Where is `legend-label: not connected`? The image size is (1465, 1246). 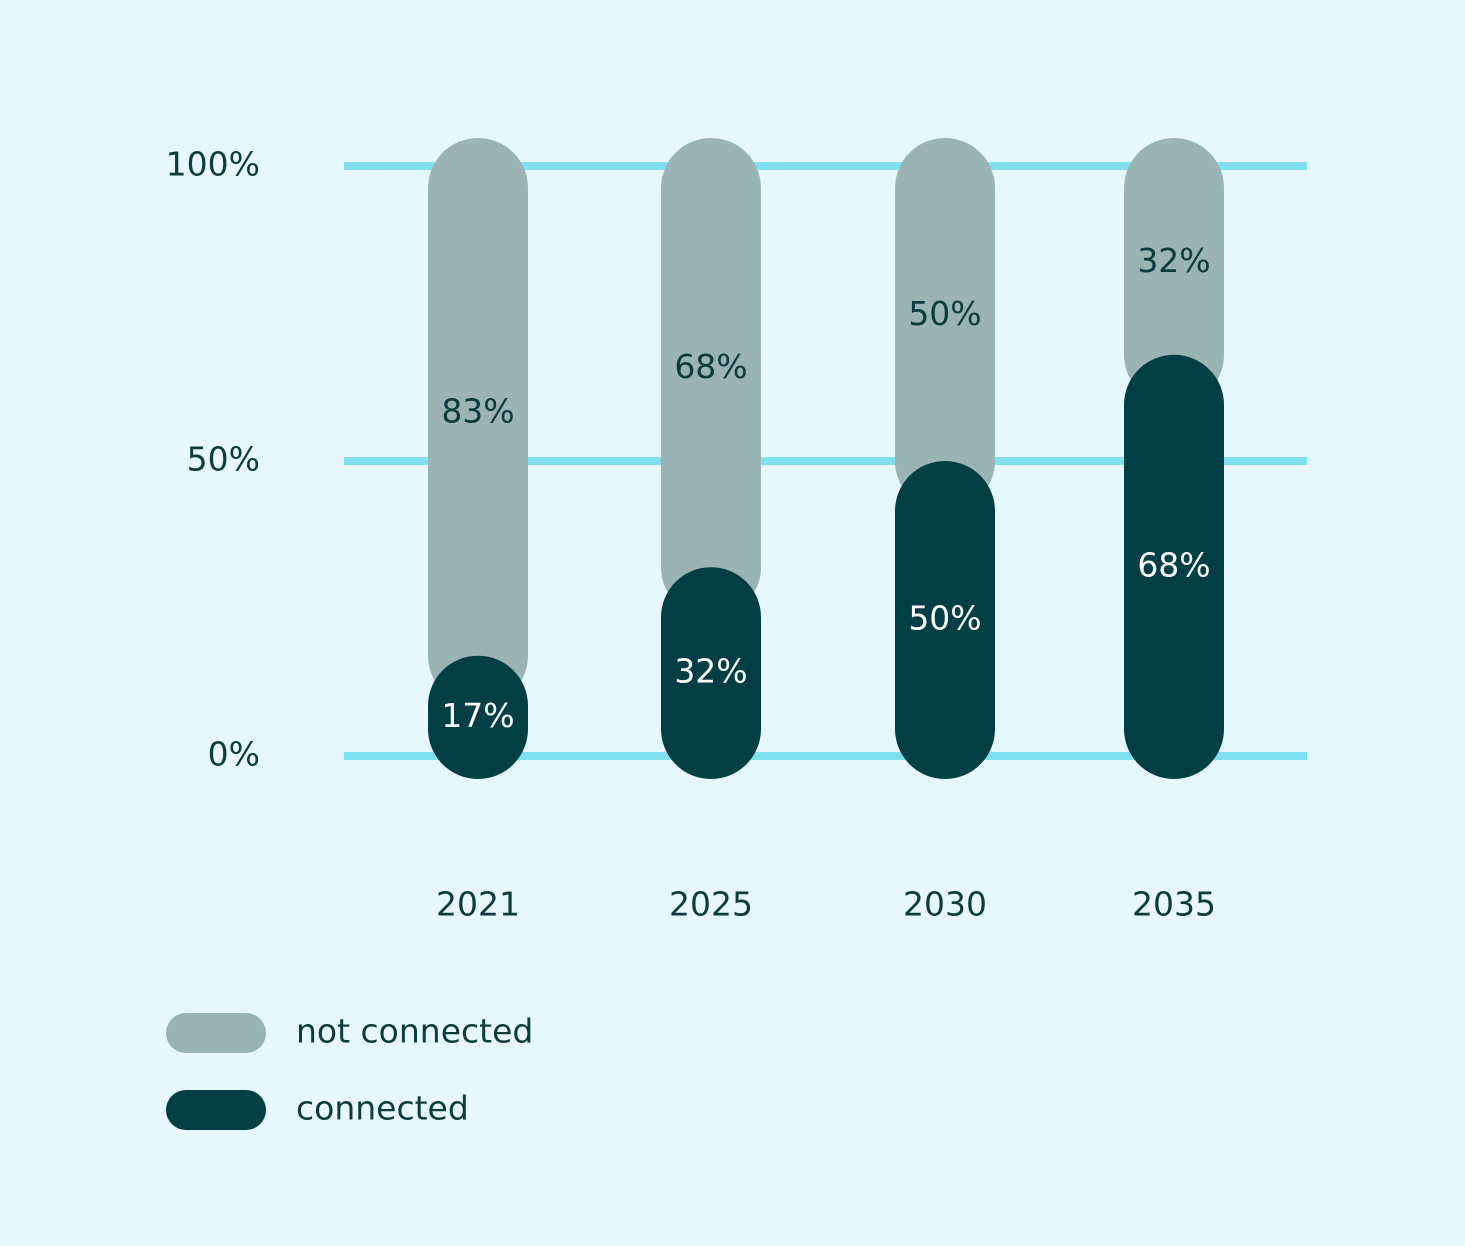 legend-label: not connected is located at coordinates (414, 1031).